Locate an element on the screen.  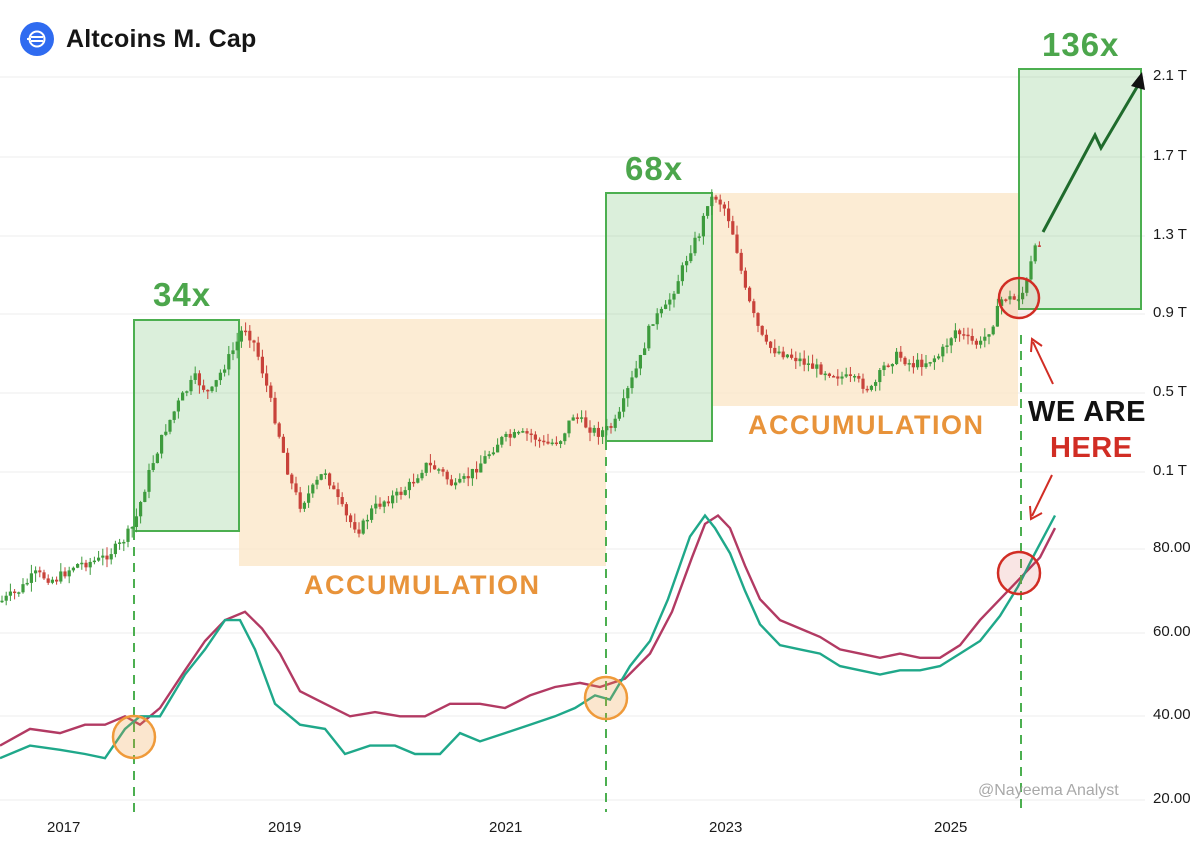
multiplier-label: 34x is located at coordinates (182, 294).